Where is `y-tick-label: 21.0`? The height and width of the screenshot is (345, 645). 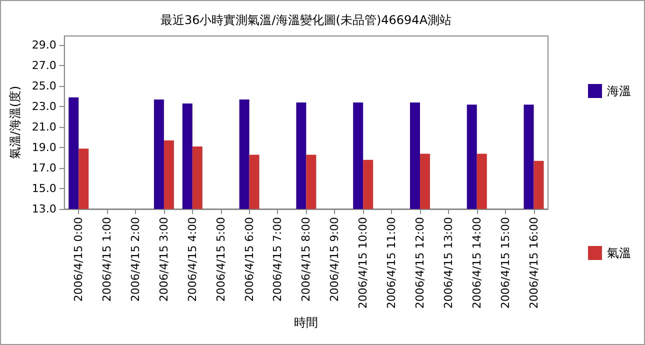
y-tick-label: 21.0 is located at coordinates (44, 127).